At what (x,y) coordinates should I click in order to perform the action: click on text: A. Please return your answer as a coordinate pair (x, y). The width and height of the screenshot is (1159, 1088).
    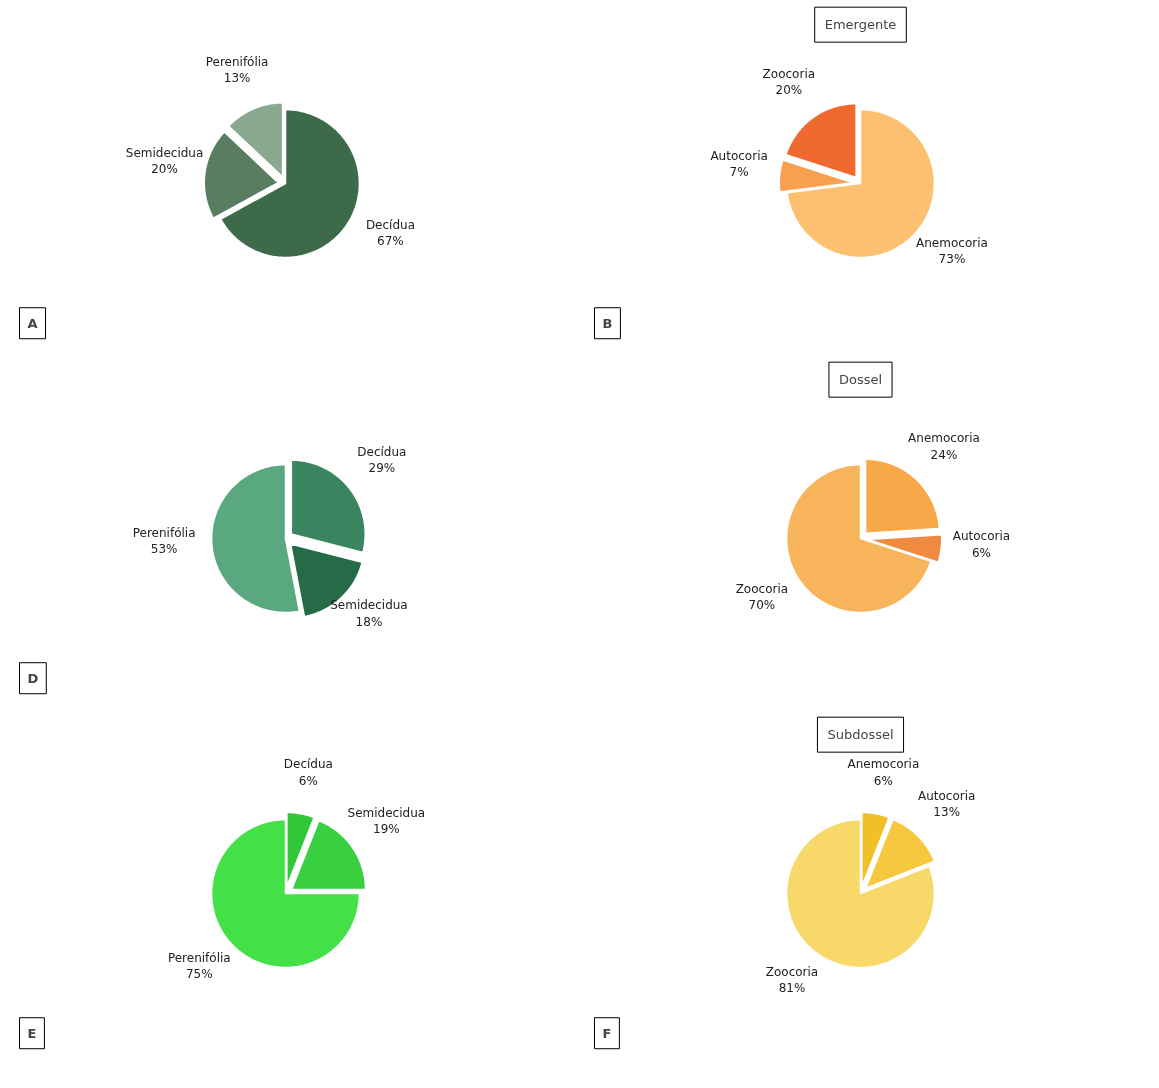
    Looking at the image, I should click on (32, 323).